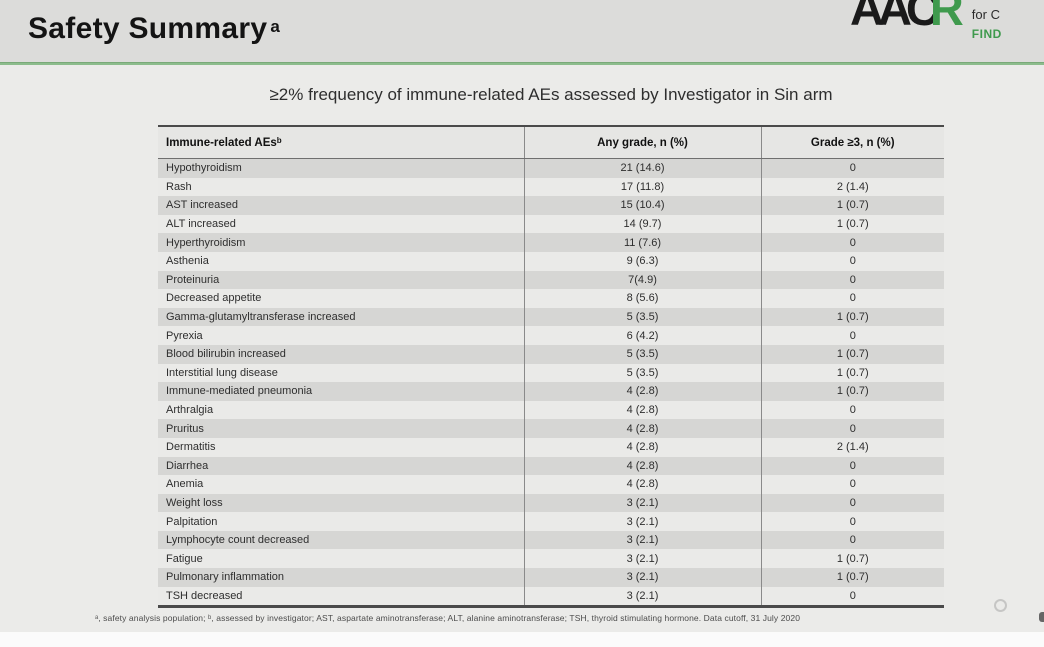  What do you see at coordinates (204, 168) in the screenshot?
I see `ae-name-cell: Hypothyroidism` at bounding box center [204, 168].